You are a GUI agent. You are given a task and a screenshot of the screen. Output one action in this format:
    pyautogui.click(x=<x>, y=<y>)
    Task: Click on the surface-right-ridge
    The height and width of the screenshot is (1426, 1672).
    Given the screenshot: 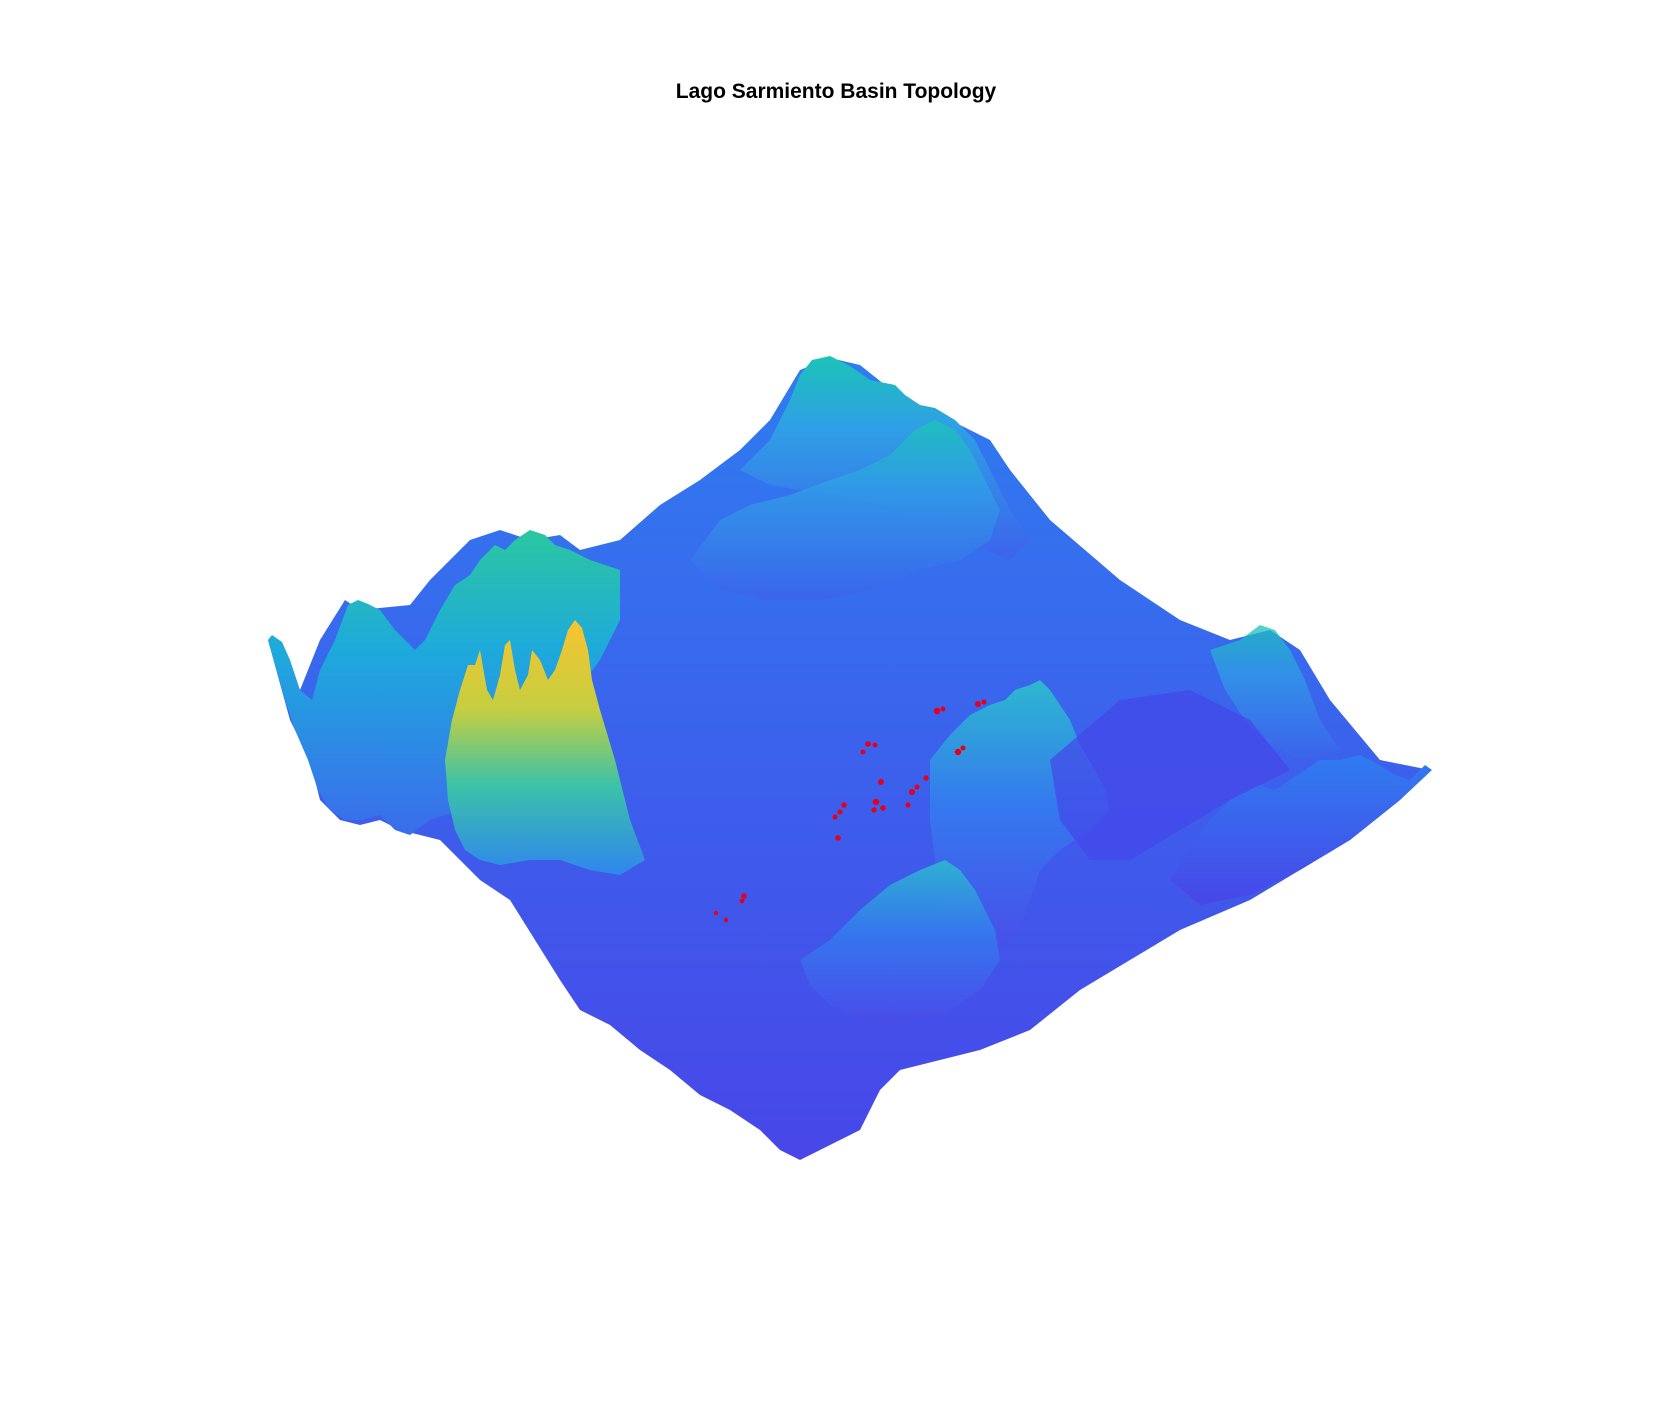 What is the action you would take?
    pyautogui.click(x=1301, y=830)
    